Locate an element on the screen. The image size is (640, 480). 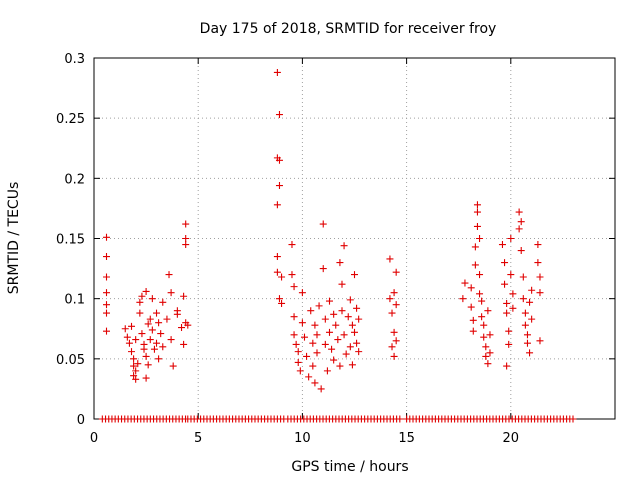
x-tick-label: 15 is located at coordinates (406, 438).